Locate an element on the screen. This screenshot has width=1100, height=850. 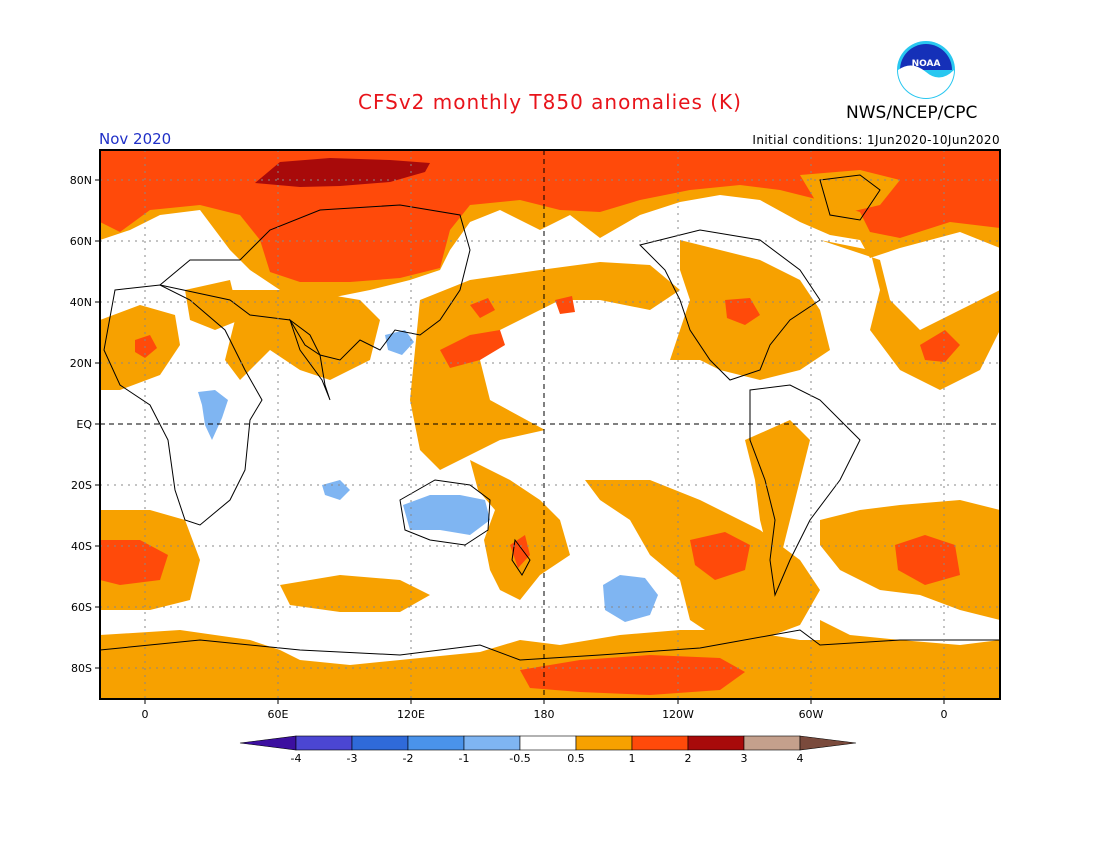
colorbar-label: 4 is located at coordinates (800, 758).